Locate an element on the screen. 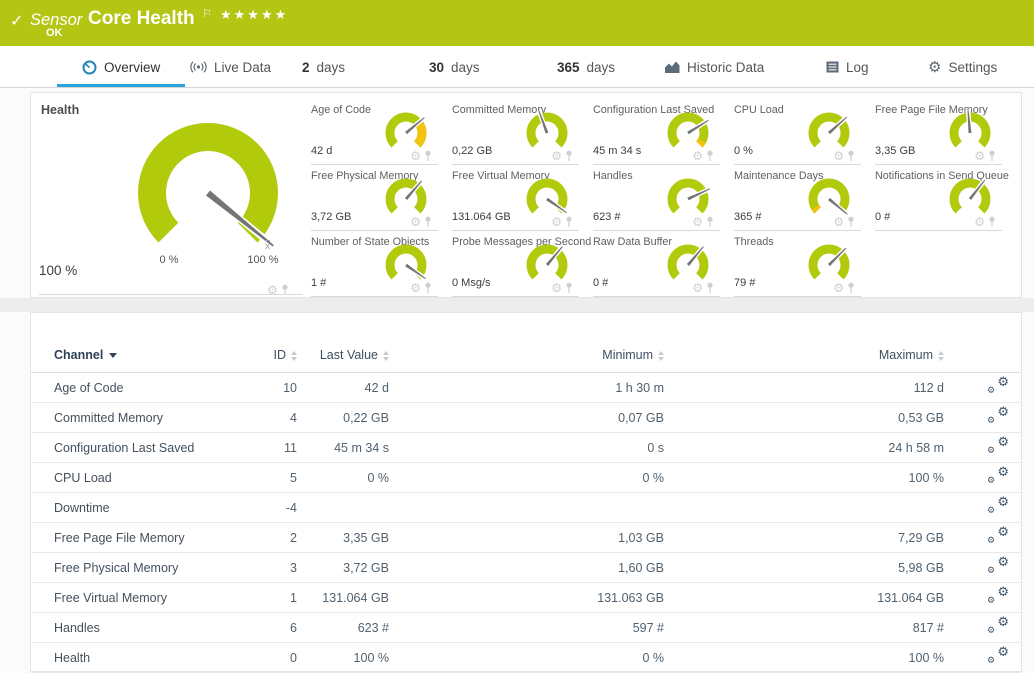 The width and height of the screenshot is (1034, 673). cell-minimum: 0 % is located at coordinates (653, 477).